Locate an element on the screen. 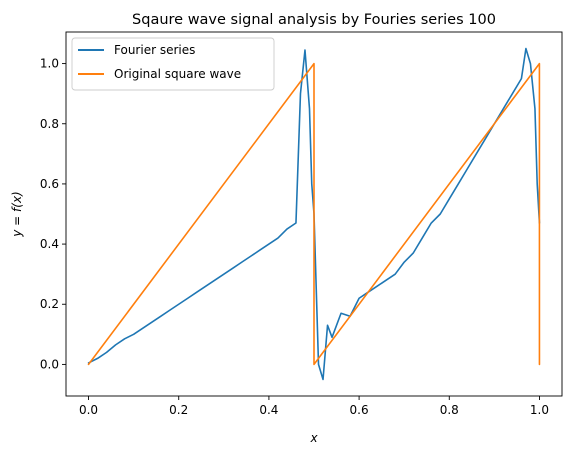  legend-box is located at coordinates (173, 64).